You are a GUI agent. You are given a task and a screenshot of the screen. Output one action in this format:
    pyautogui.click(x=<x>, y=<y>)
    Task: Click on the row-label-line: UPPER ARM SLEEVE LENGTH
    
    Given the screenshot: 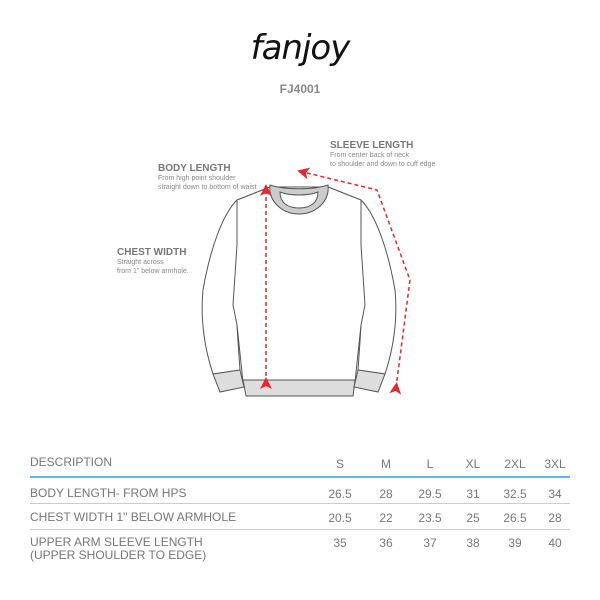 What is the action you would take?
    pyautogui.click(x=116, y=542)
    